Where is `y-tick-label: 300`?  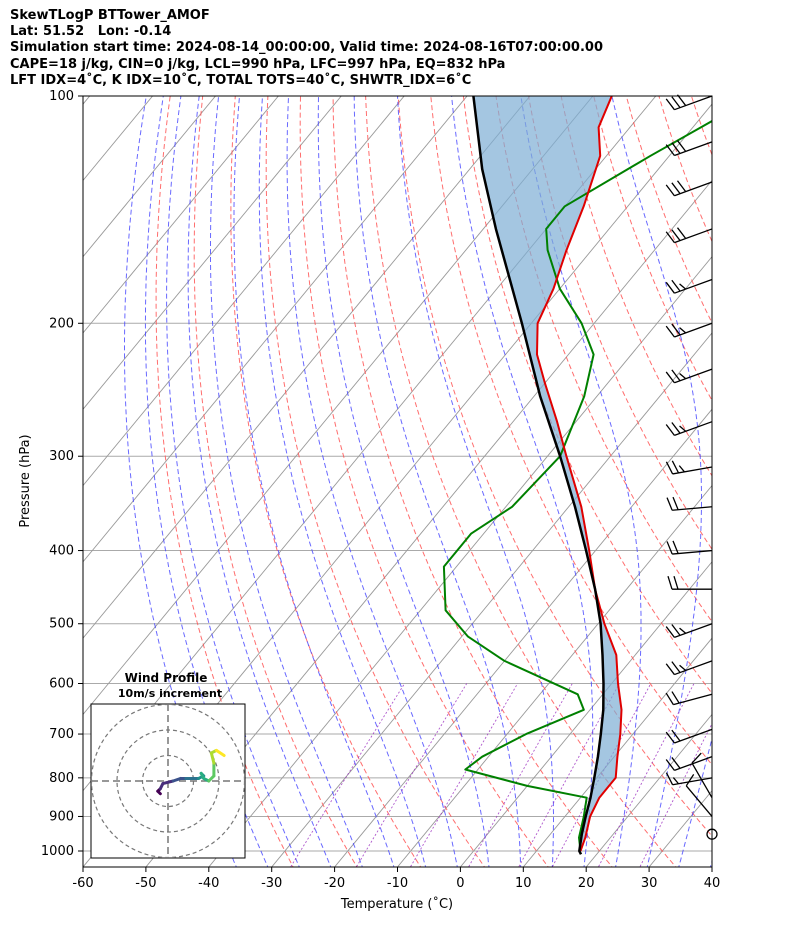
y-tick-label: 300 is located at coordinates (61, 456).